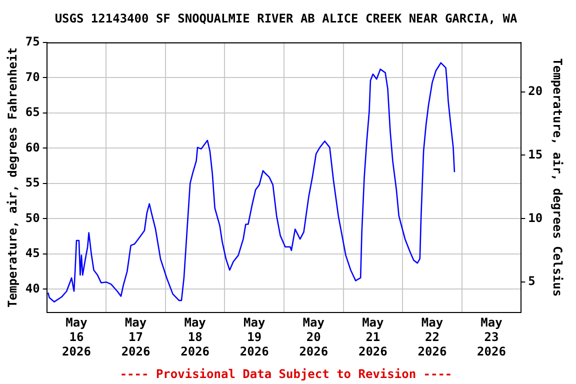 This screenshot has height=384, width=576. Describe the element at coordinates (535, 217) in the screenshot. I see `y2-tick-label: 10` at that location.